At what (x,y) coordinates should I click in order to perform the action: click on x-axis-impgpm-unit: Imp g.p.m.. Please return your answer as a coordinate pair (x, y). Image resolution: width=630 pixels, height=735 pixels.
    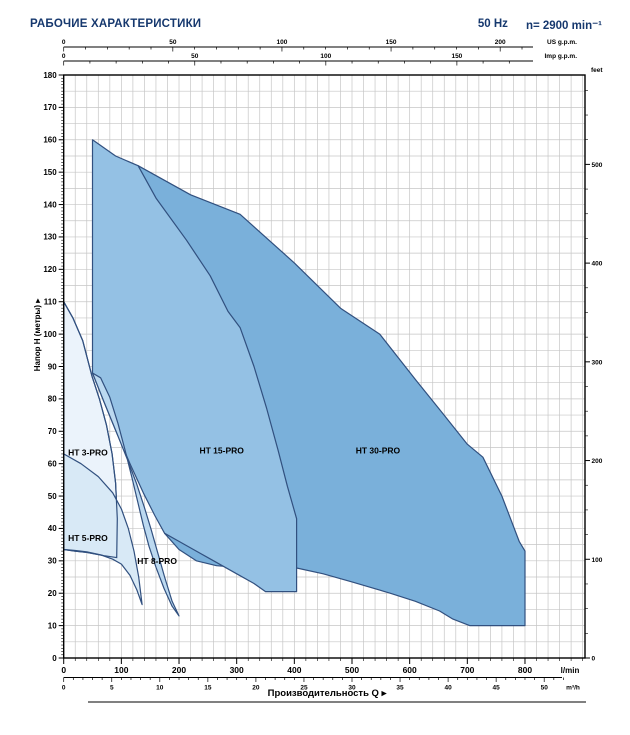
    Looking at the image, I should click on (561, 56).